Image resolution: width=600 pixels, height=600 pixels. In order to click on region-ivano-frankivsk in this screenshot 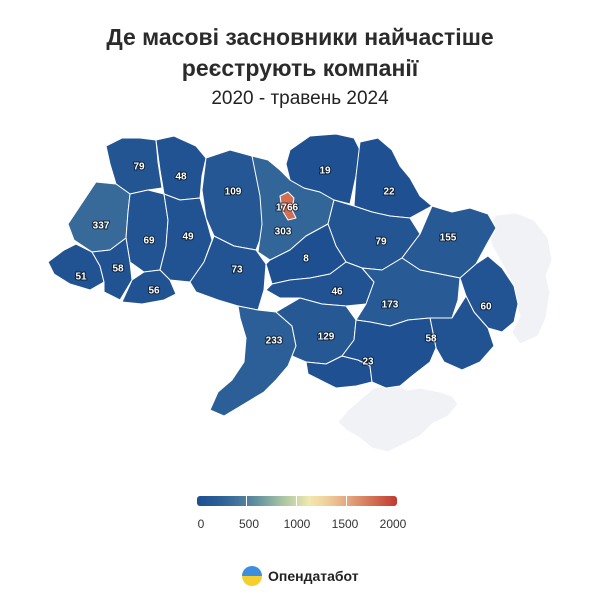, I will do `click(112, 269)`.